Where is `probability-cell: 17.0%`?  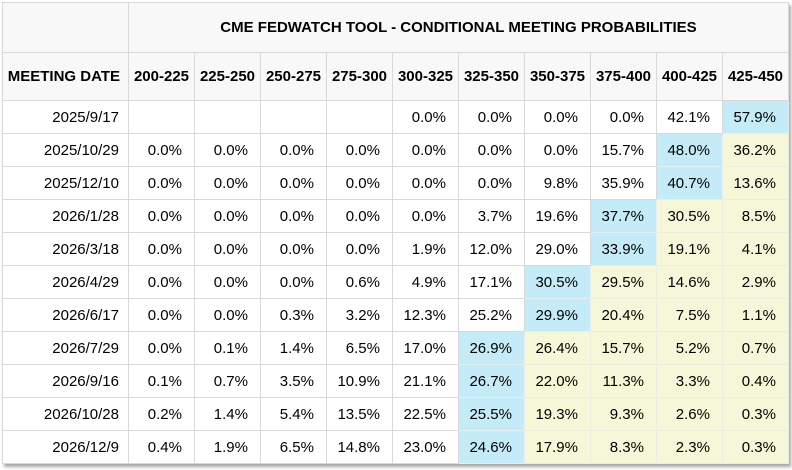
probability-cell: 17.0% is located at coordinates (425, 348).